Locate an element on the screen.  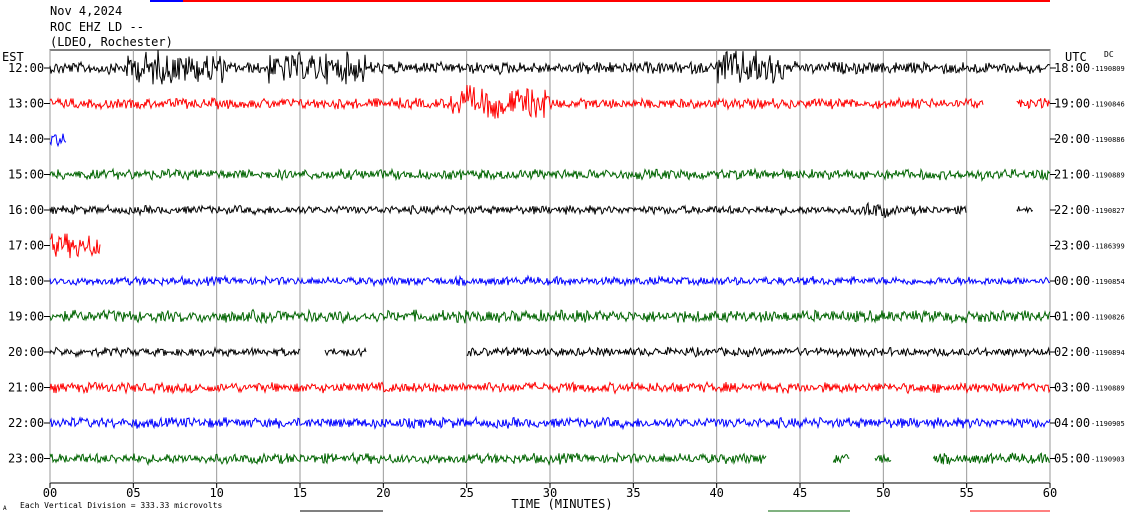
x-tick-label: 60 is located at coordinates (1050, 493).